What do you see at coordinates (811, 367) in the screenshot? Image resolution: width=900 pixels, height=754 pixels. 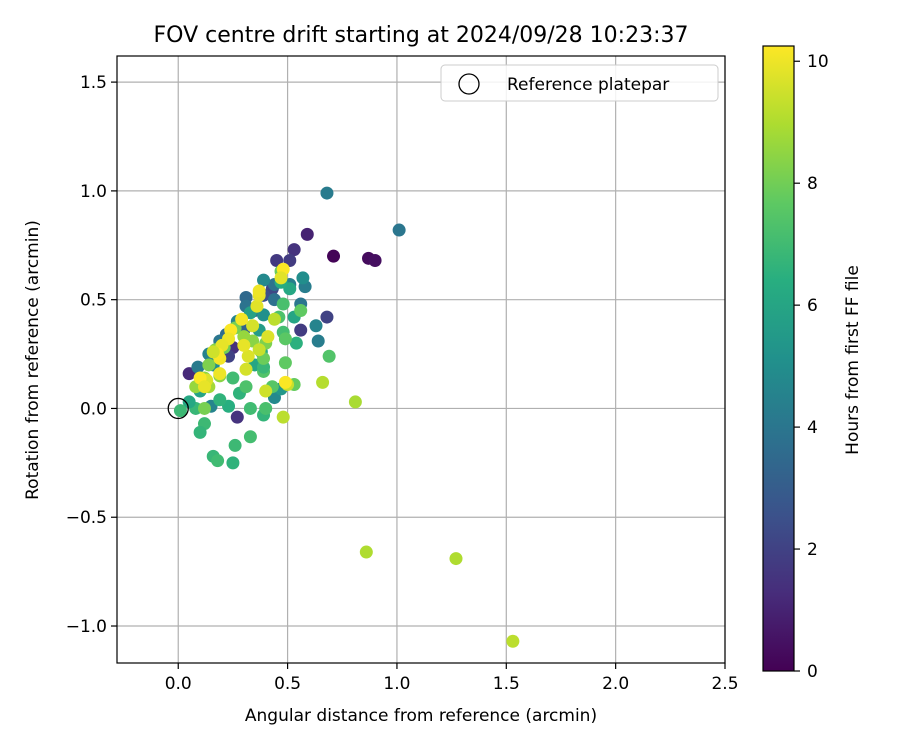 I see `colorbar-ticks: 0 2 4 6 8 10` at bounding box center [811, 367].